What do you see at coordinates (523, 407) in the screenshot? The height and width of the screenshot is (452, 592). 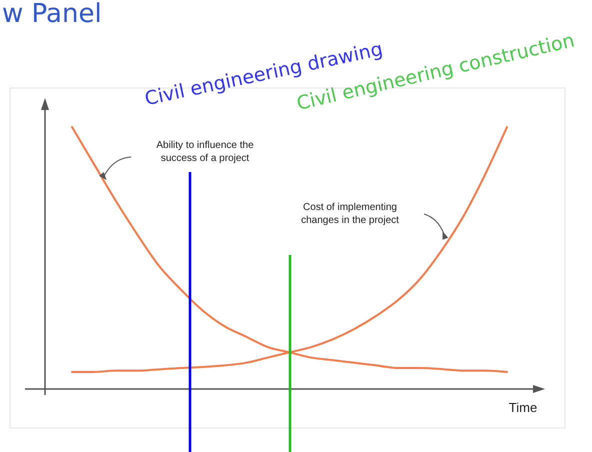 I see `x-axis-title: Time` at bounding box center [523, 407].